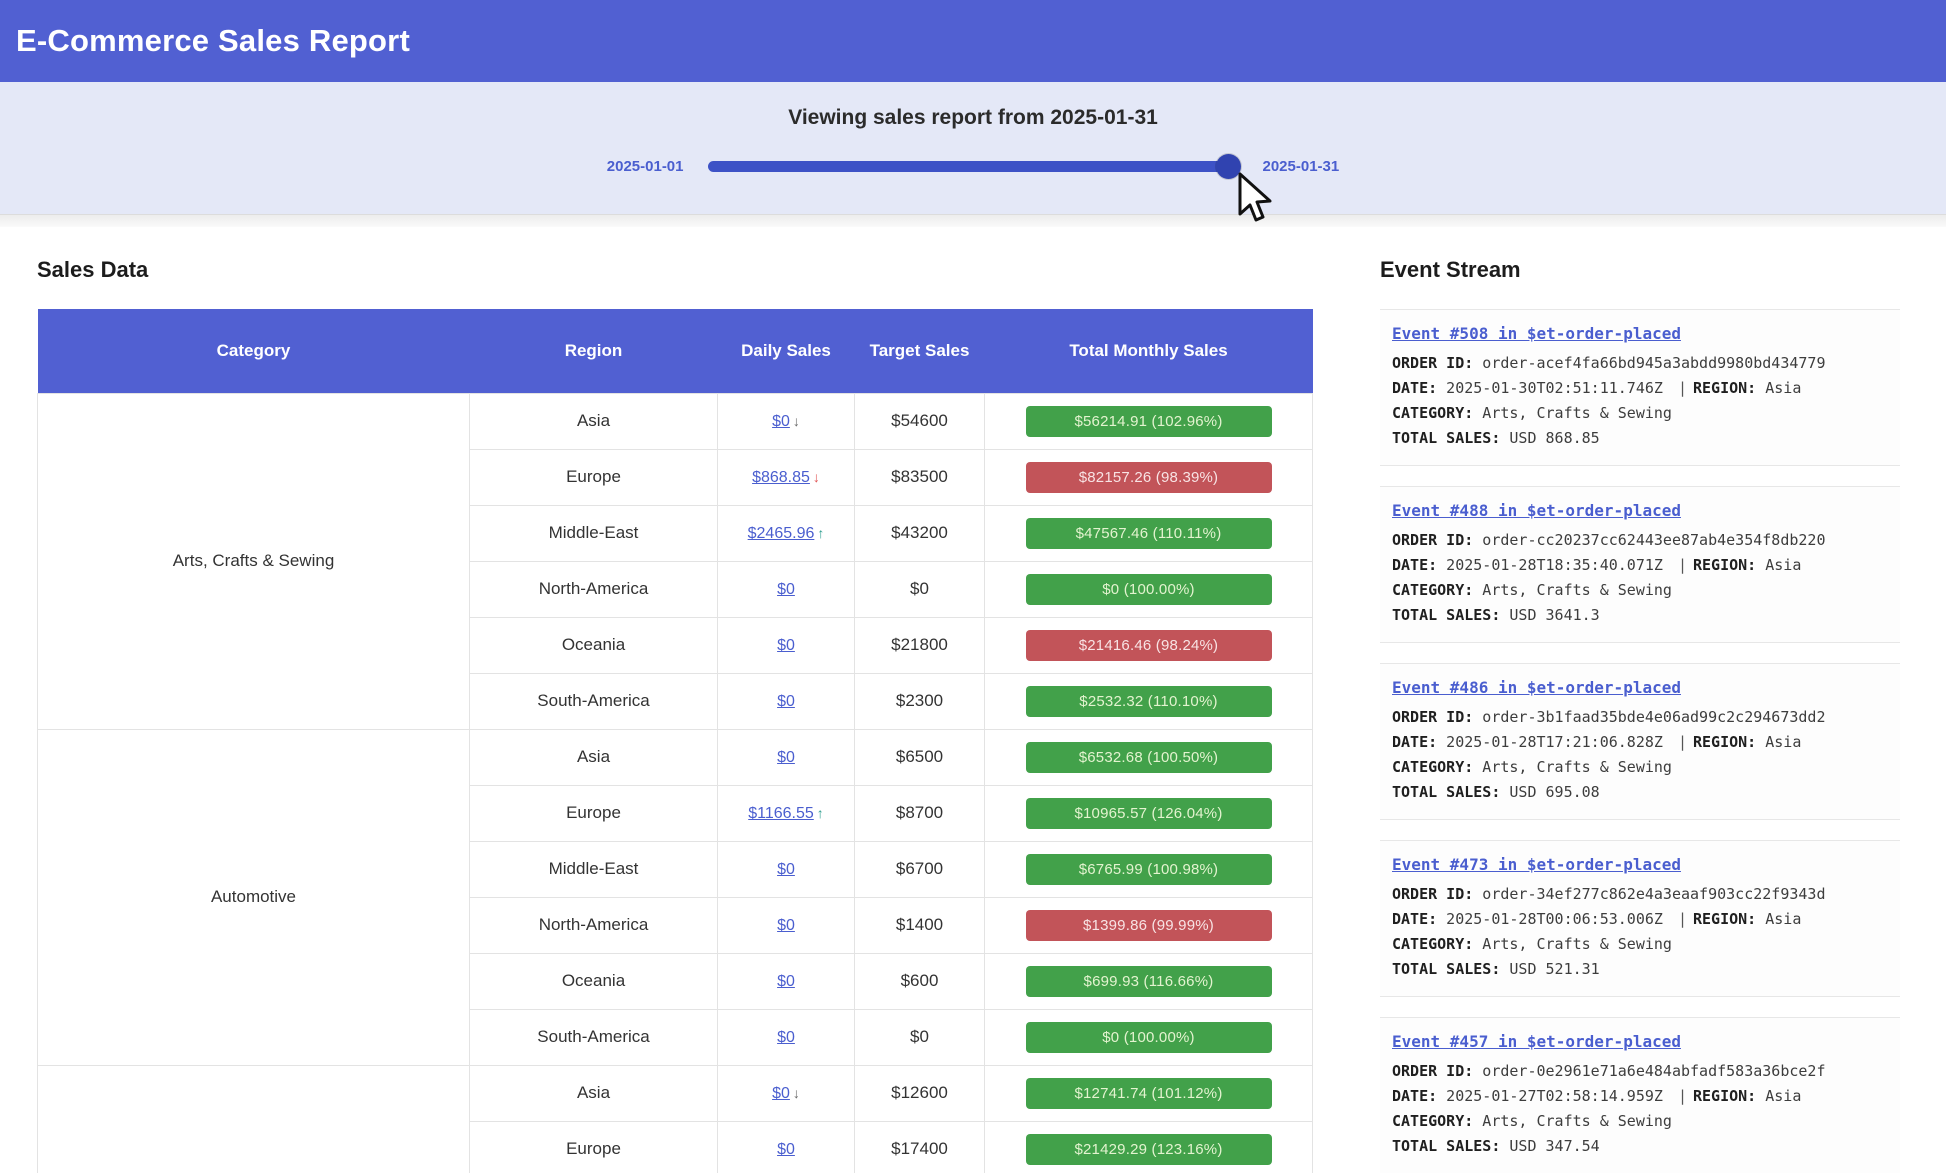 This screenshot has height=1173, width=1946. What do you see at coordinates (1536, 864) in the screenshot?
I see `event-title-link: Event #473 in $et-order-placed` at bounding box center [1536, 864].